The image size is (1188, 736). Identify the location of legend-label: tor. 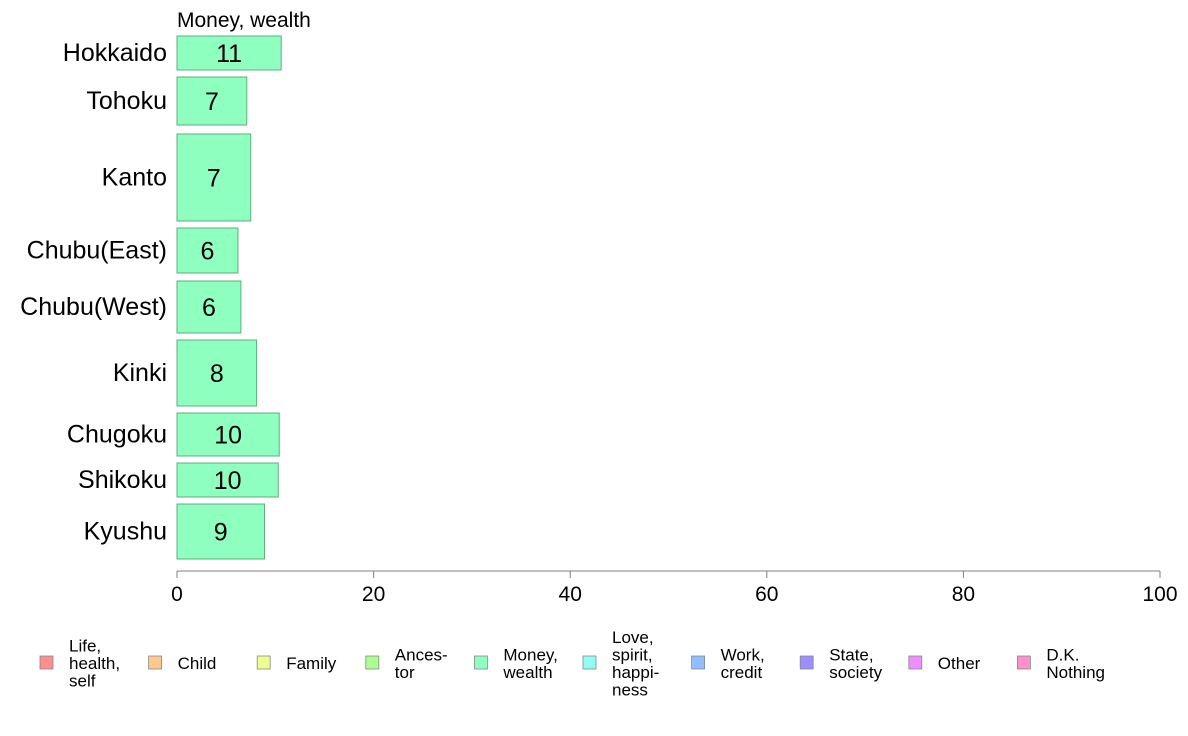
(405, 672).